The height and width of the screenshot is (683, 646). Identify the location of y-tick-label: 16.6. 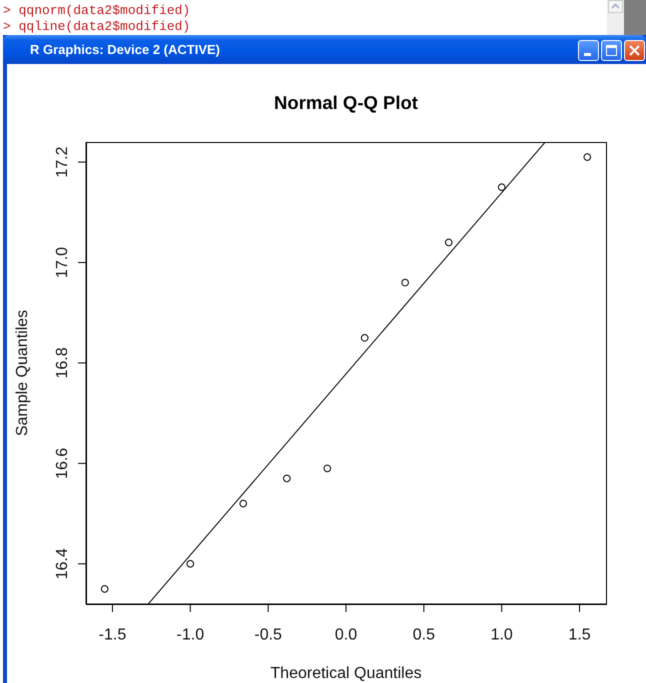
(62, 463).